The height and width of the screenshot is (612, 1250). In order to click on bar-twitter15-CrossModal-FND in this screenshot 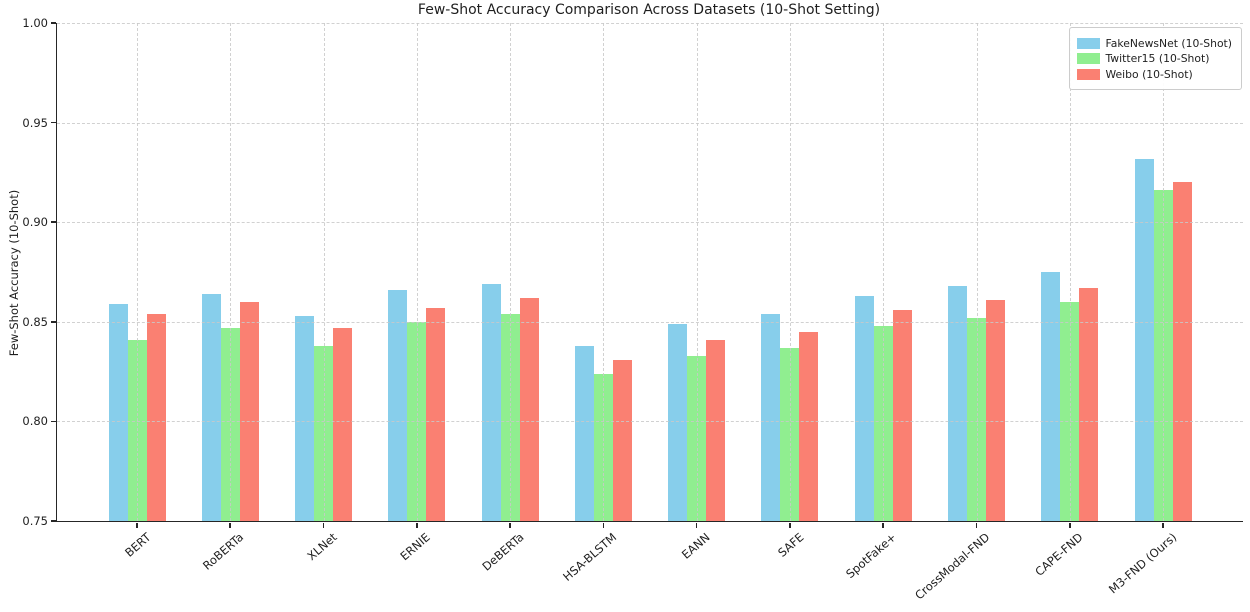, I will do `click(976, 419)`.